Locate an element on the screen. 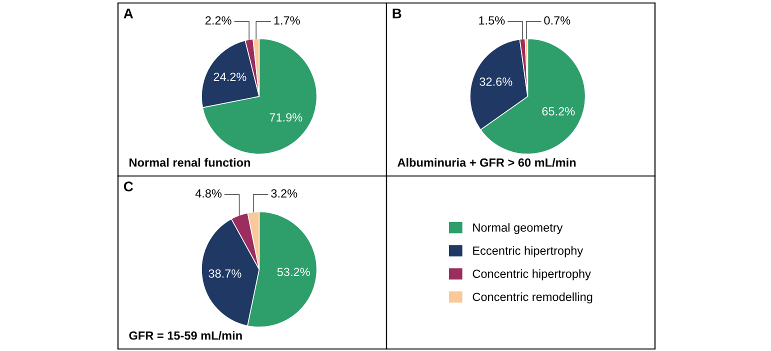  data-label: 53.2% is located at coordinates (293, 272).